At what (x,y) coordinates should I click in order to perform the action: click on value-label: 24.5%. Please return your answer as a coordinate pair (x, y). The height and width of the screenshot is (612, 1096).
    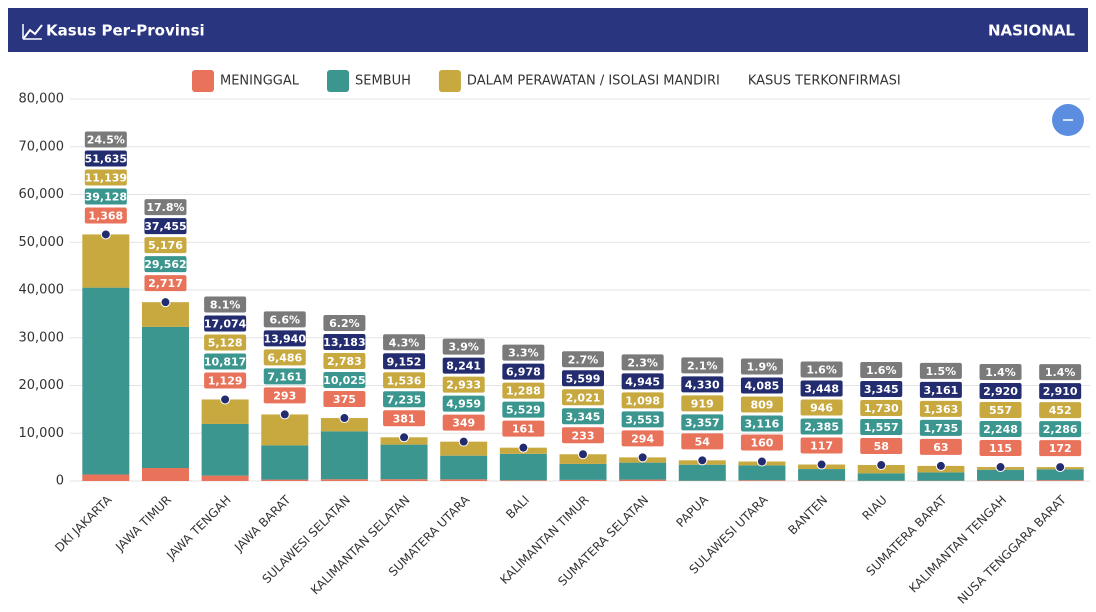
    Looking at the image, I should click on (106, 139).